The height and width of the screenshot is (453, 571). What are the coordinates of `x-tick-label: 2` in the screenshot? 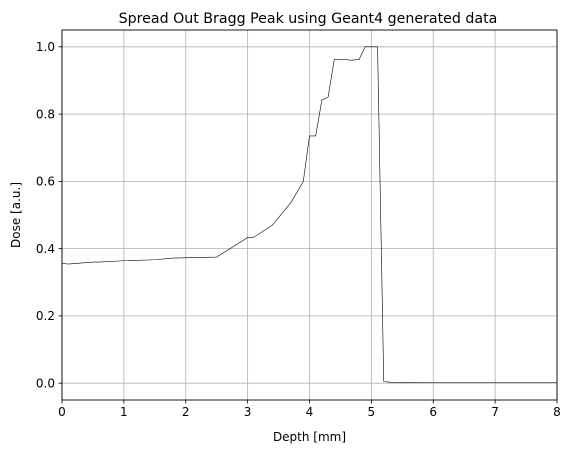 It's located at (186, 412).